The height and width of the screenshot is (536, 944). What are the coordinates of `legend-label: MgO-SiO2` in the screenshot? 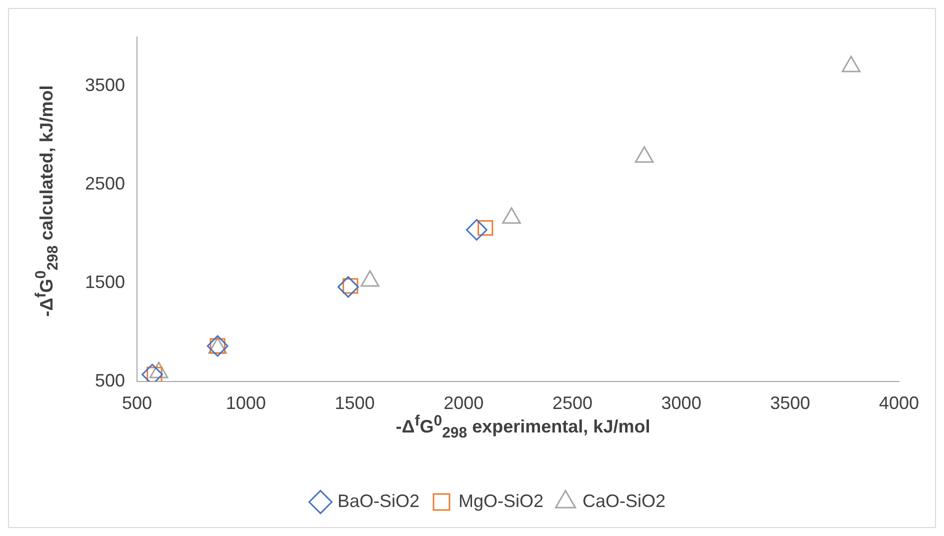 It's located at (501, 500).